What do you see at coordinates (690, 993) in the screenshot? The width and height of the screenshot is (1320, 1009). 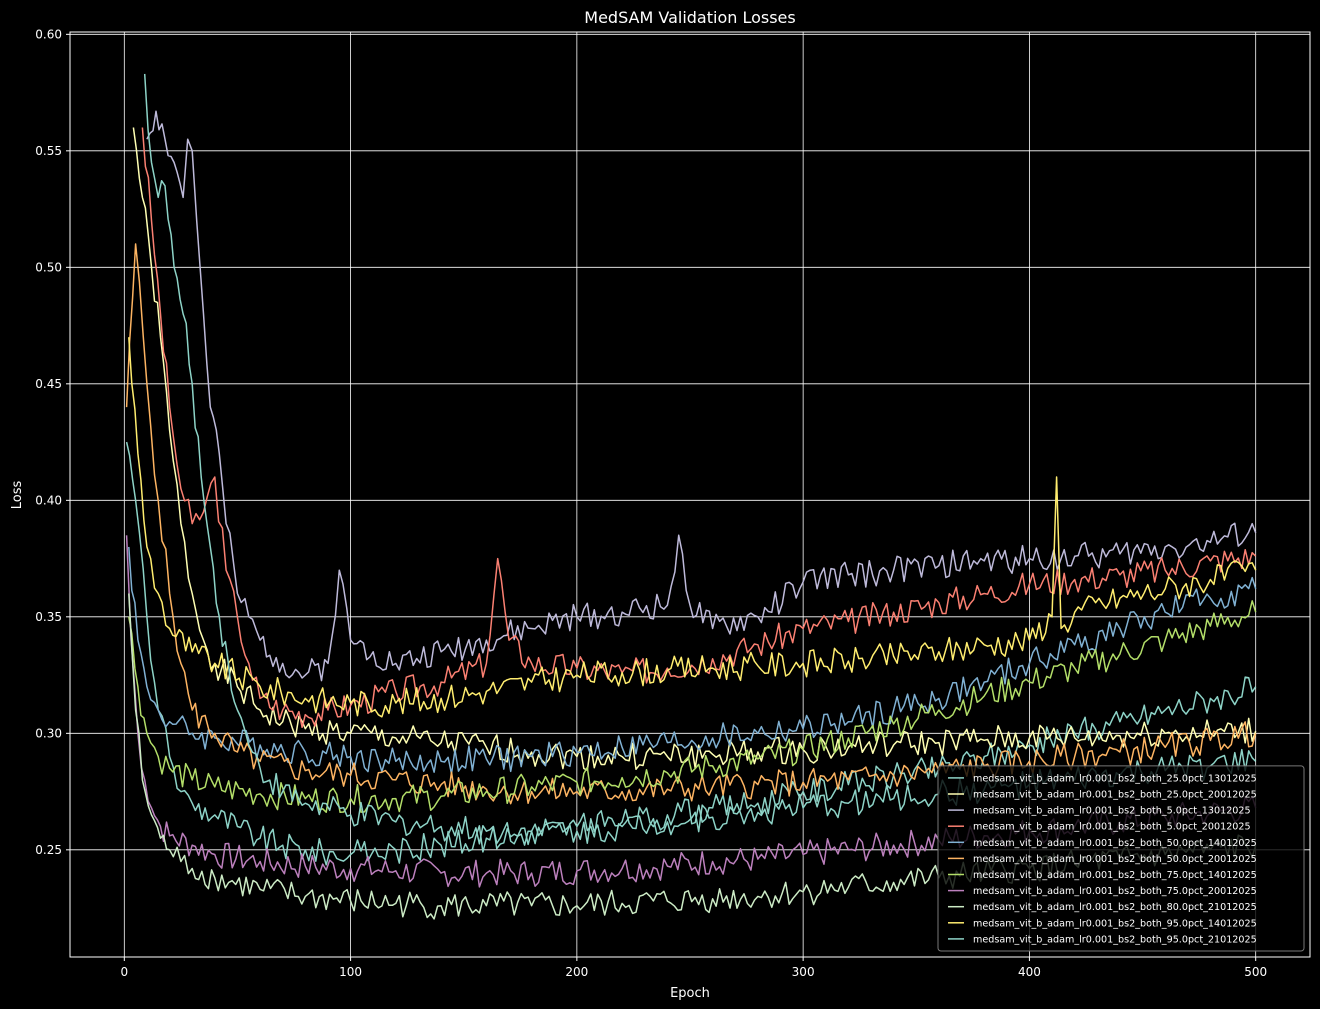 I see `x-axis-label: Epoch` at bounding box center [690, 993].